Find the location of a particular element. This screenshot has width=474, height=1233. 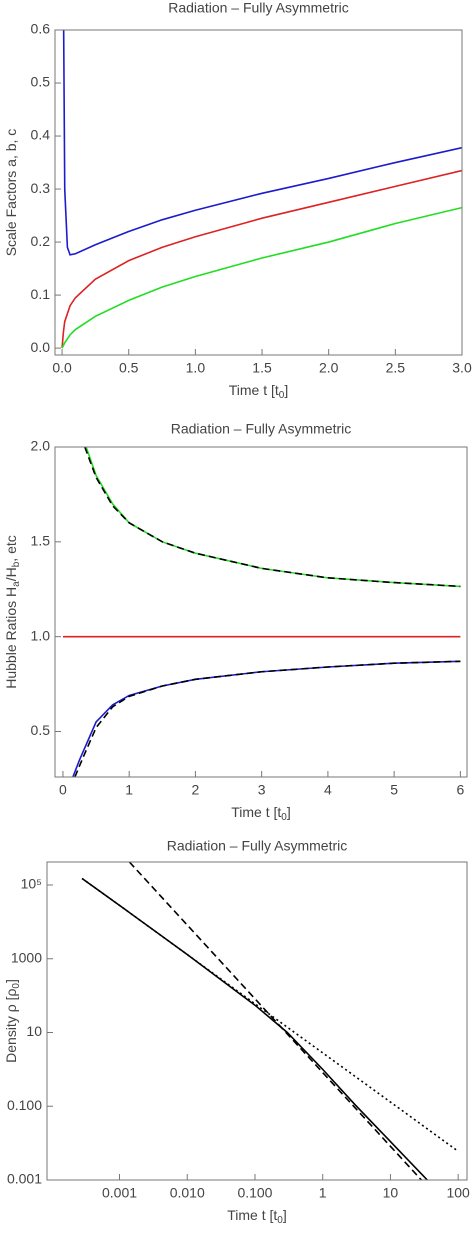

axis-label: Density ρ [ρ0] is located at coordinates (12, 1021).